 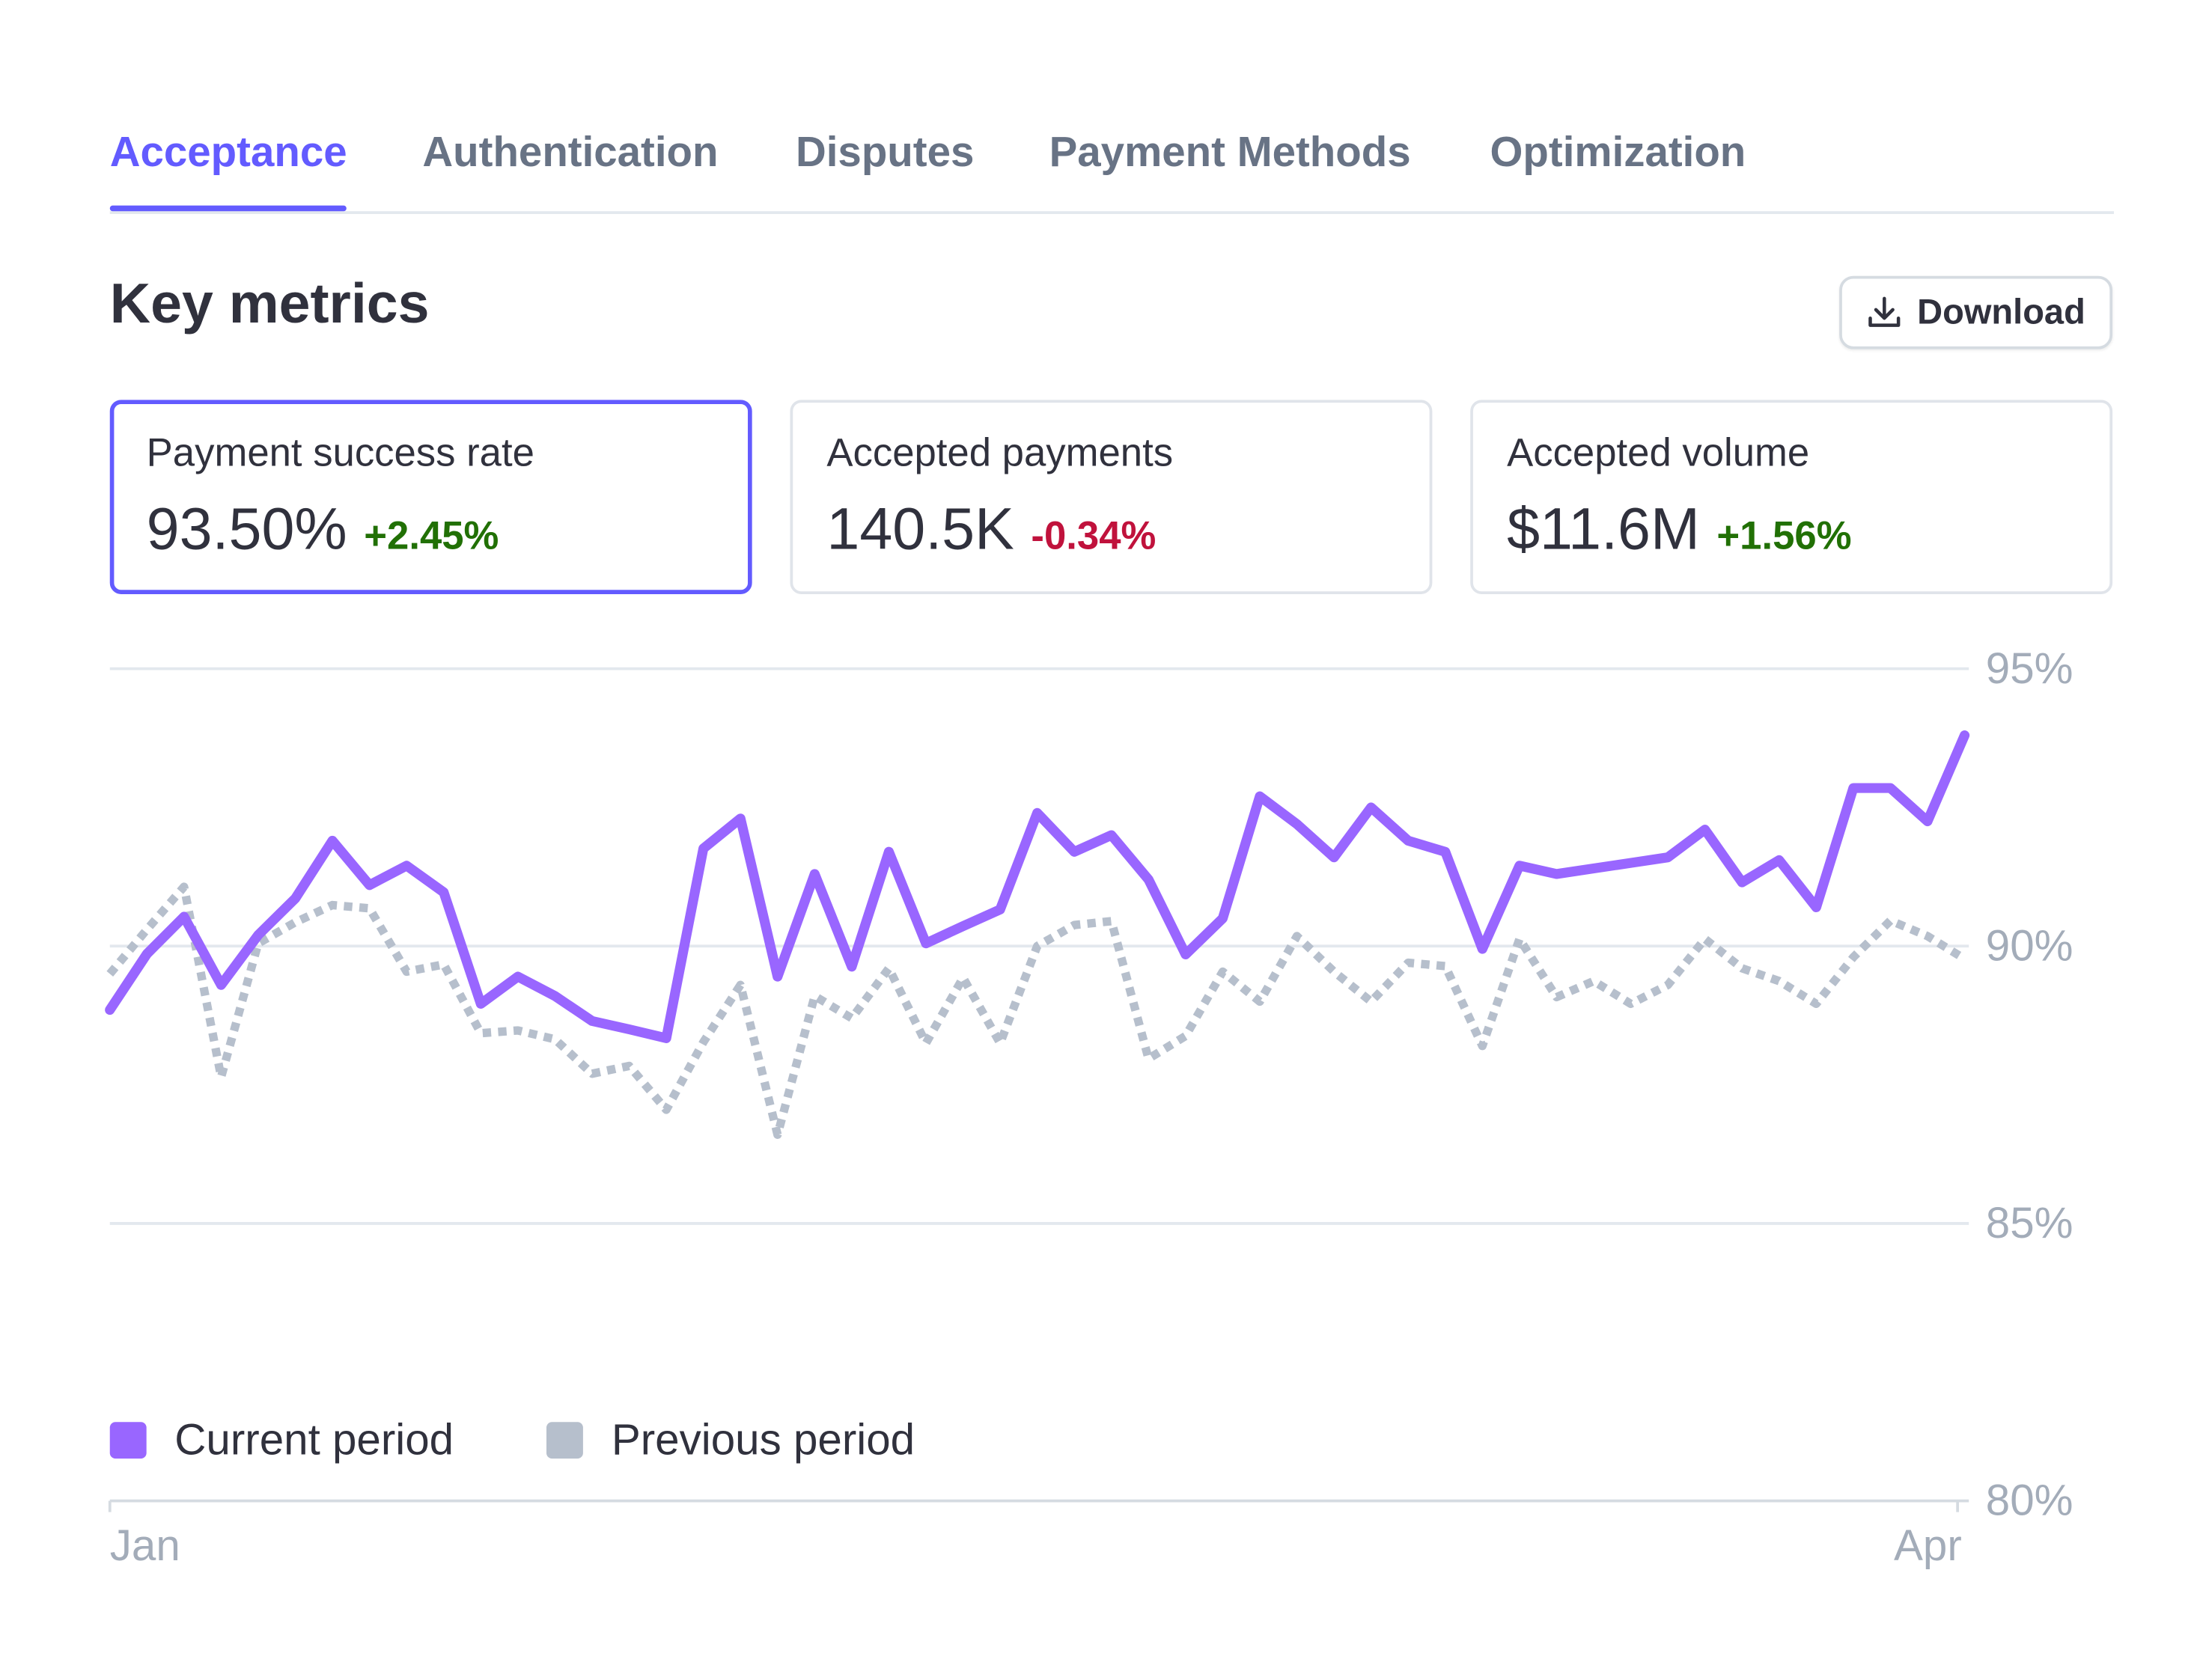 What do you see at coordinates (763, 1439) in the screenshot?
I see `legend-label: Previous period` at bounding box center [763, 1439].